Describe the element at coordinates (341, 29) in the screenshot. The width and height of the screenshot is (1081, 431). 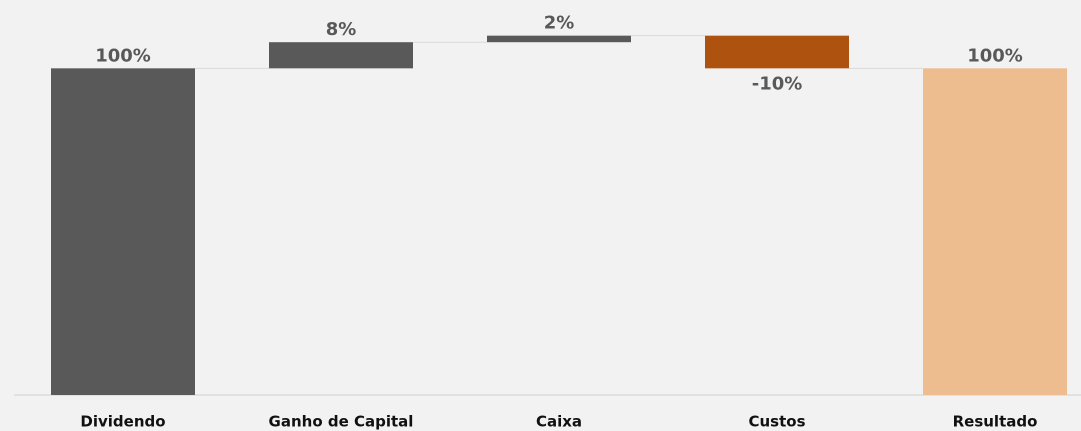
I see `value-label: 8%` at that location.